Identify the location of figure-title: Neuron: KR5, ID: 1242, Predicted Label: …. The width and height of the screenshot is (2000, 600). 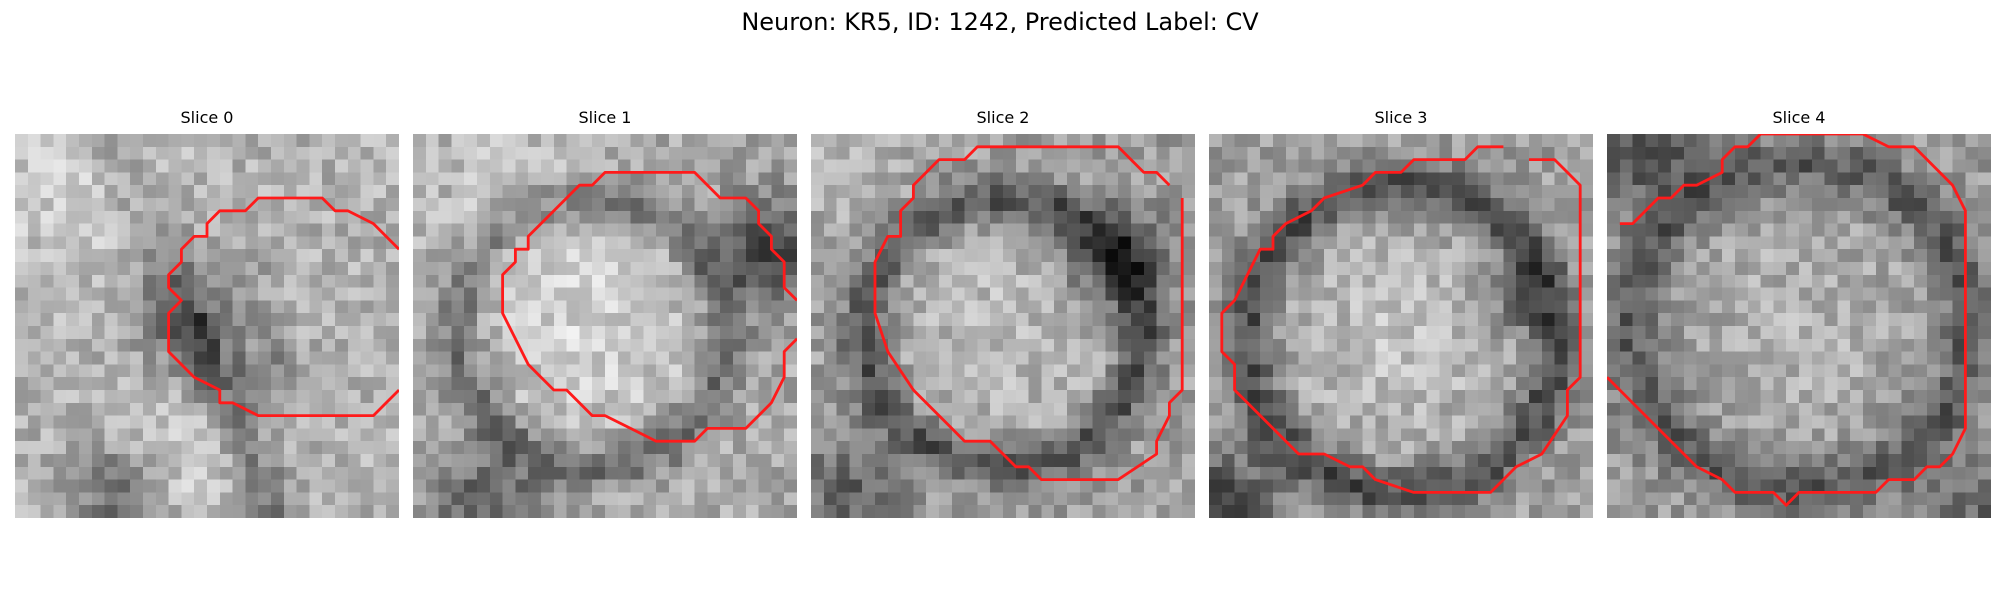
(1000, 22).